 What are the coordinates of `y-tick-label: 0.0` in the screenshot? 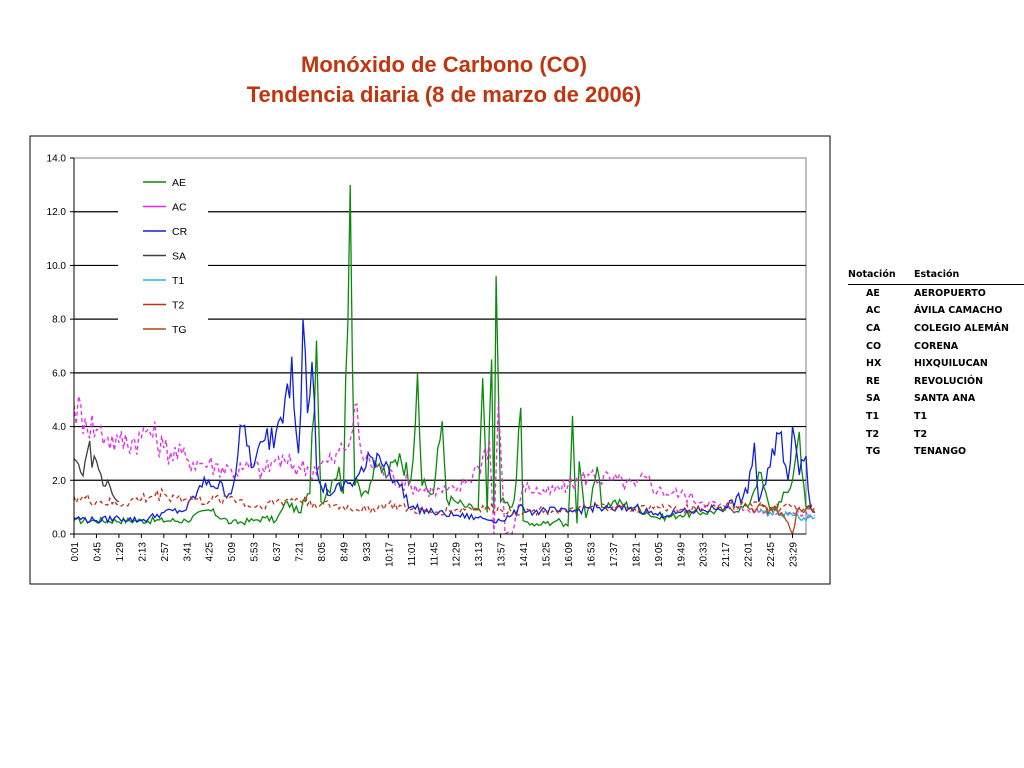 It's located at (59, 535).